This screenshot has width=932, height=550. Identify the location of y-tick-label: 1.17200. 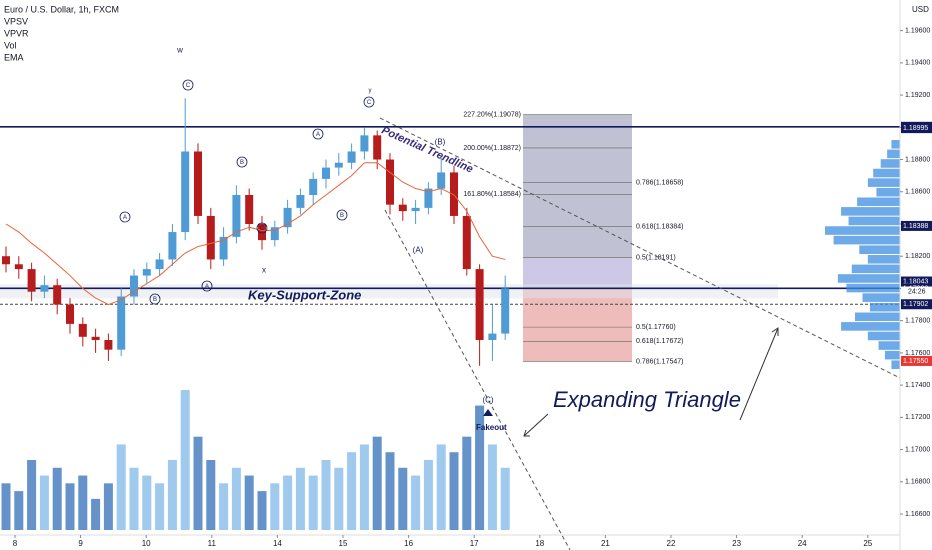
(917, 417).